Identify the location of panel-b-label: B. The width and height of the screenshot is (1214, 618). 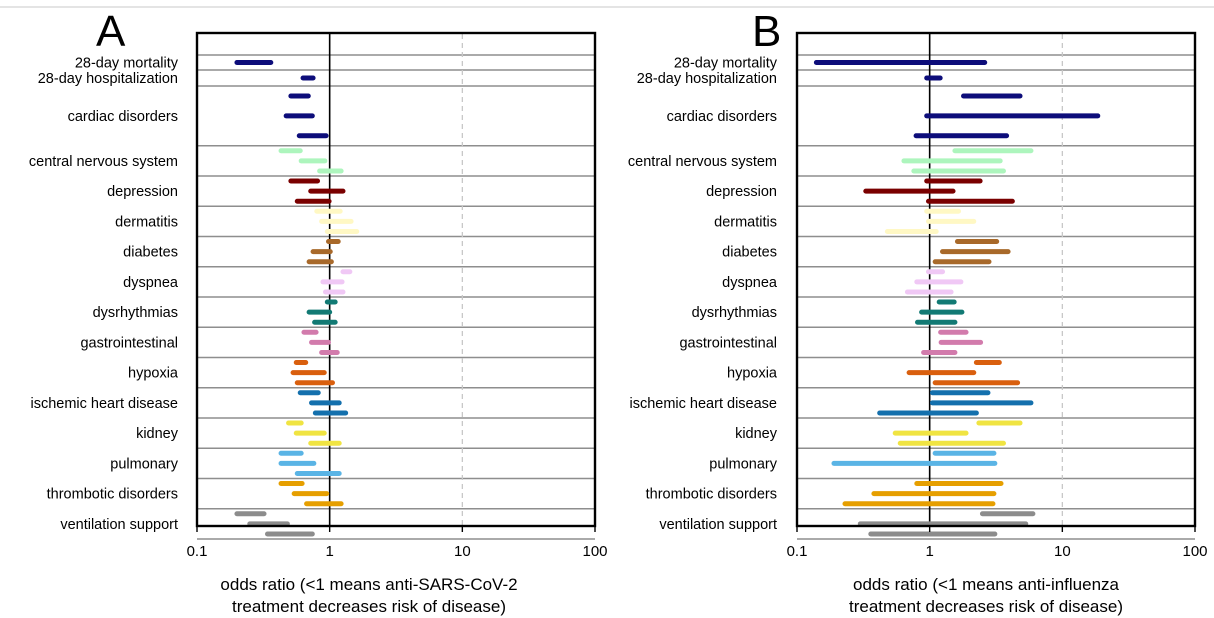
(766, 31).